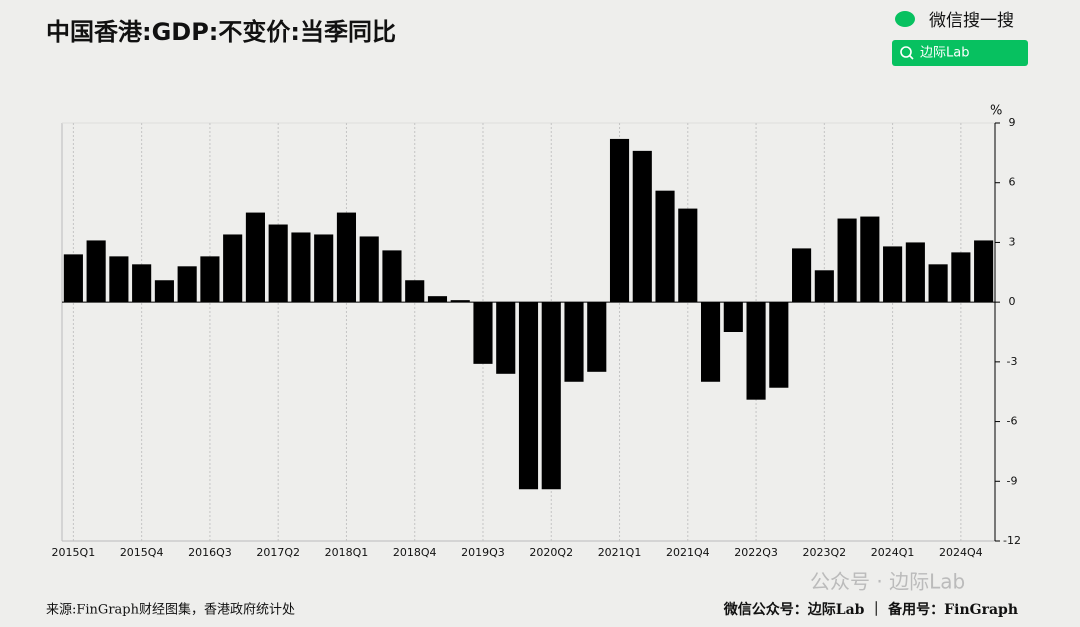 The height and width of the screenshot is (627, 1080). I want to click on y-unit: %, so click(996, 111).